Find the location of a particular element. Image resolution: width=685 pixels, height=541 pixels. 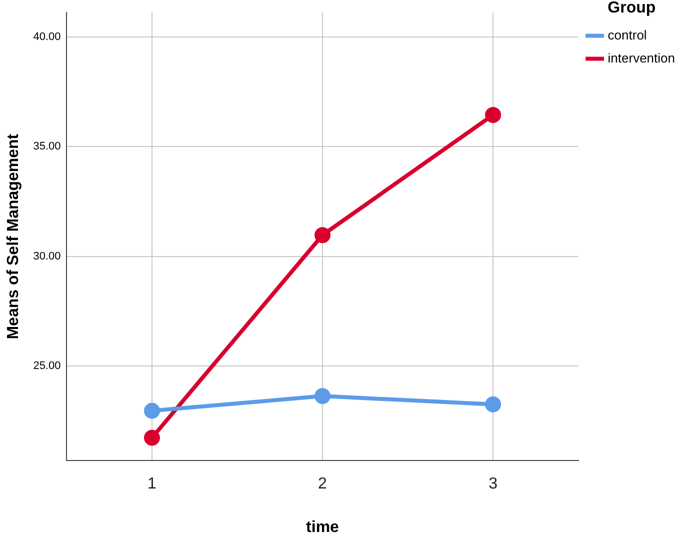

x-tick-label: 1 is located at coordinates (152, 484).